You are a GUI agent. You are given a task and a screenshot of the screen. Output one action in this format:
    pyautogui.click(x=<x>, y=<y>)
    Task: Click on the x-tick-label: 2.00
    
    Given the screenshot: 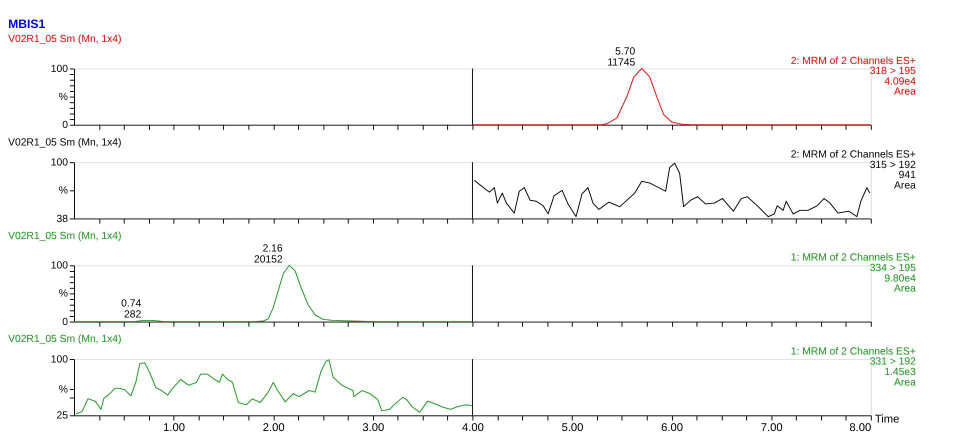 What is the action you would take?
    pyautogui.click(x=273, y=427)
    